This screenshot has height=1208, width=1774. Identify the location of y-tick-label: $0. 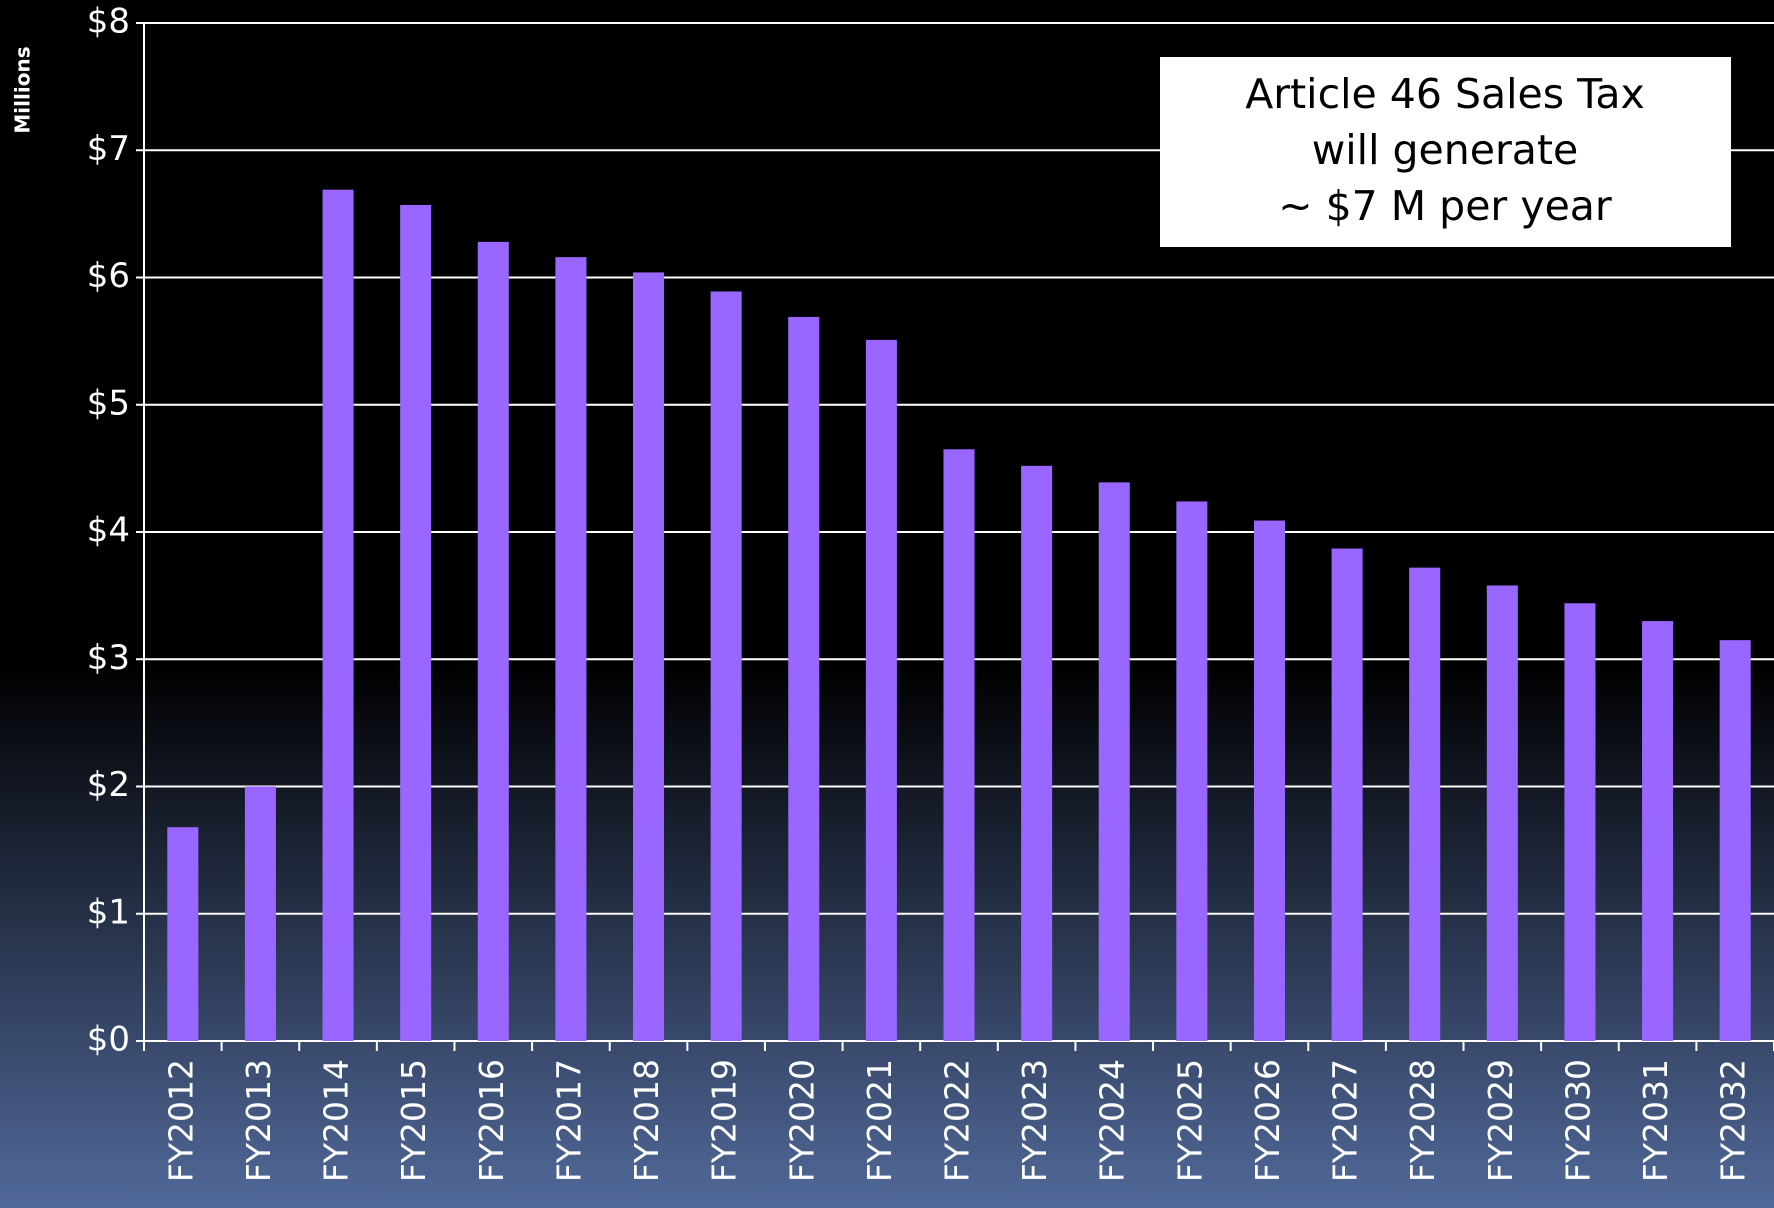
(108, 1040).